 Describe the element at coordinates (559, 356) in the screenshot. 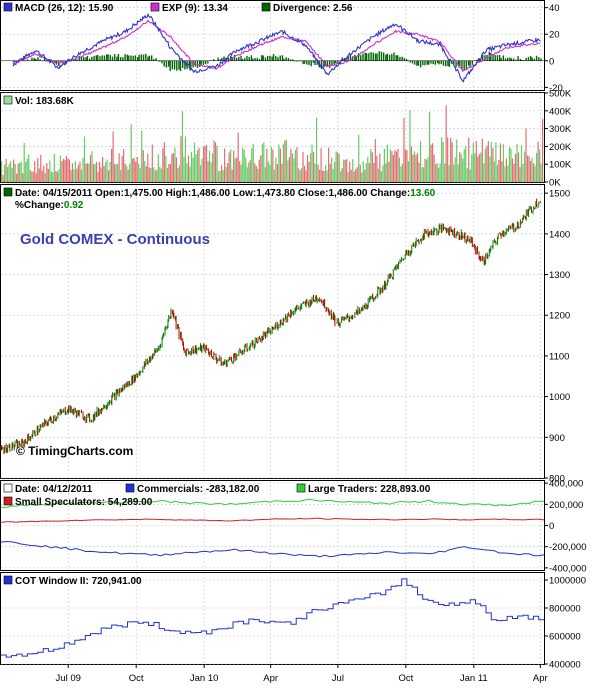

I see `price-y-tick-label: 1100` at that location.